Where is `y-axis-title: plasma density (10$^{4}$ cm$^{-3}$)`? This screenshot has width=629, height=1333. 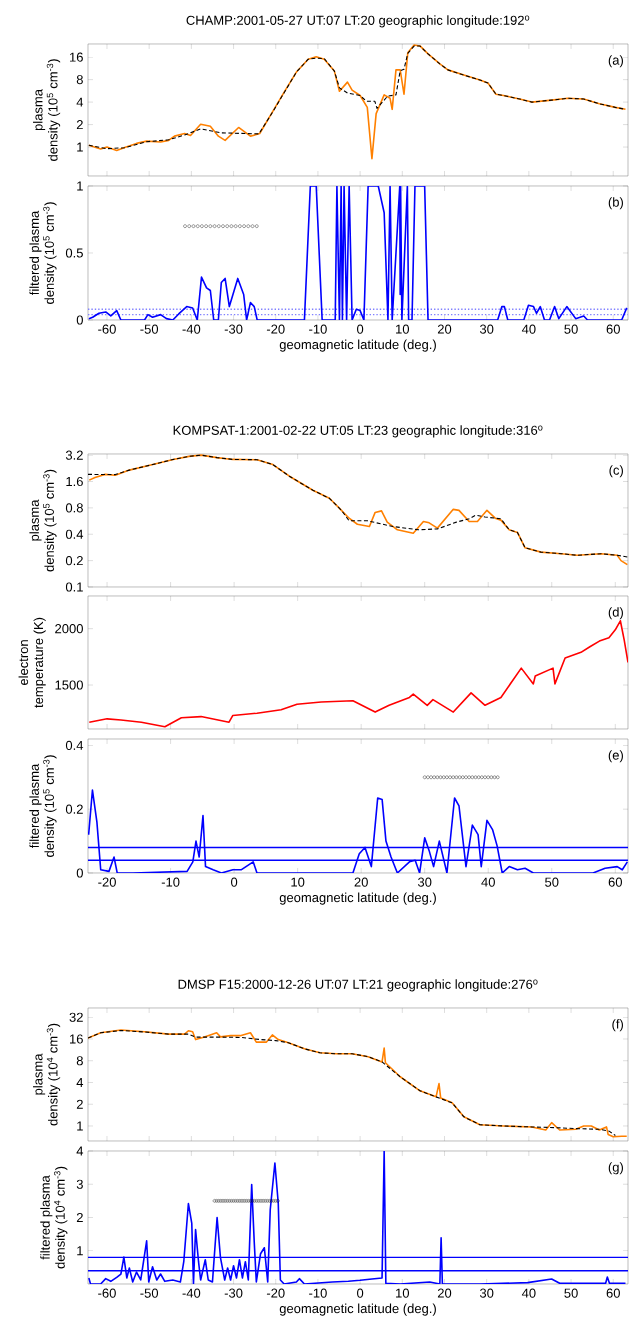
y-axis-title: plasma density (10$^{4}$ cm$^{-3}$) is located at coordinates (47, 1074).